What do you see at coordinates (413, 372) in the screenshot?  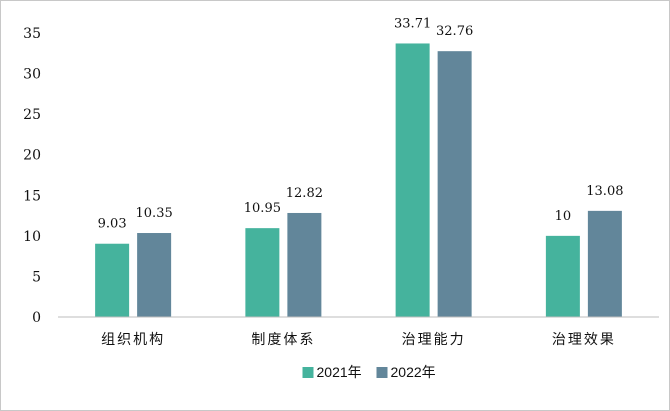 I see `legend-label: 2022年` at bounding box center [413, 372].